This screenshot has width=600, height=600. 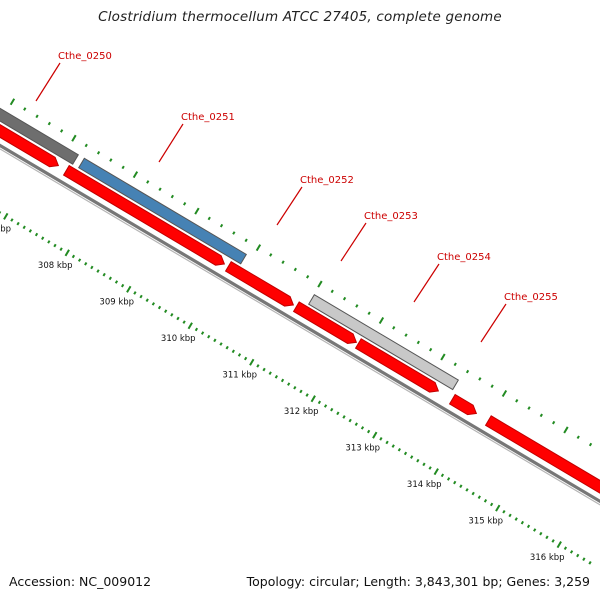 I want to click on gene-label: Cthe_0252, so click(x=327, y=180).